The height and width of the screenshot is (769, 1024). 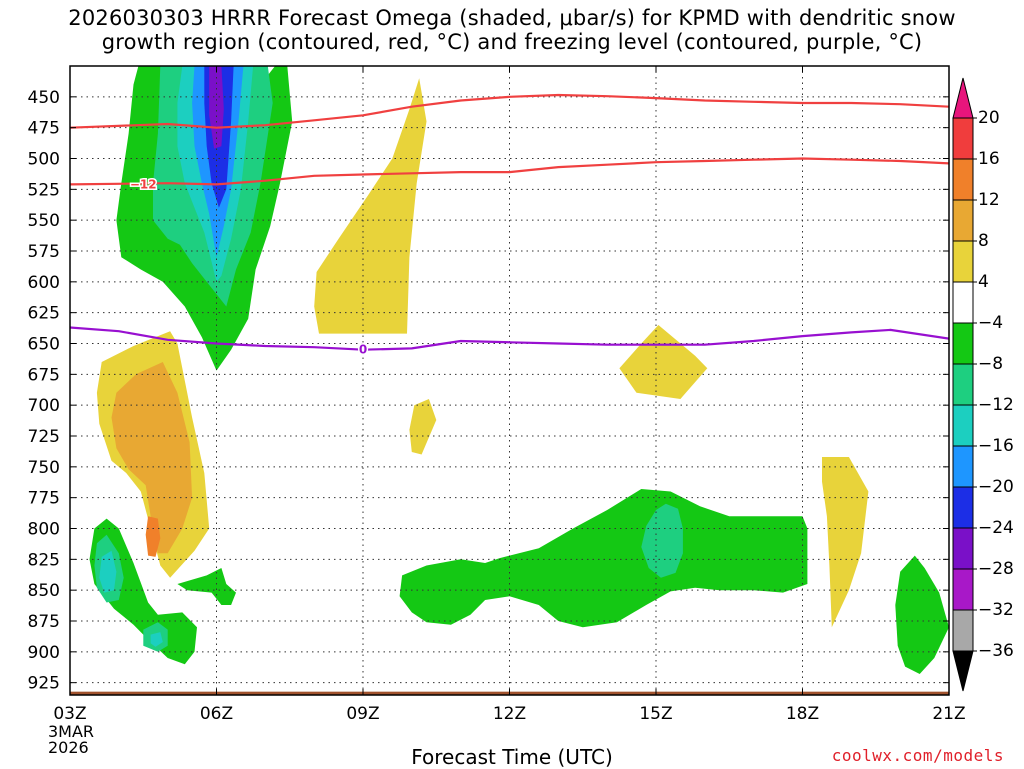 I want to click on colorbar: 20 16 12 8 4 −4 −8 −12 −16 −20 −24 −28 −32 −36, so click(x=983, y=384).